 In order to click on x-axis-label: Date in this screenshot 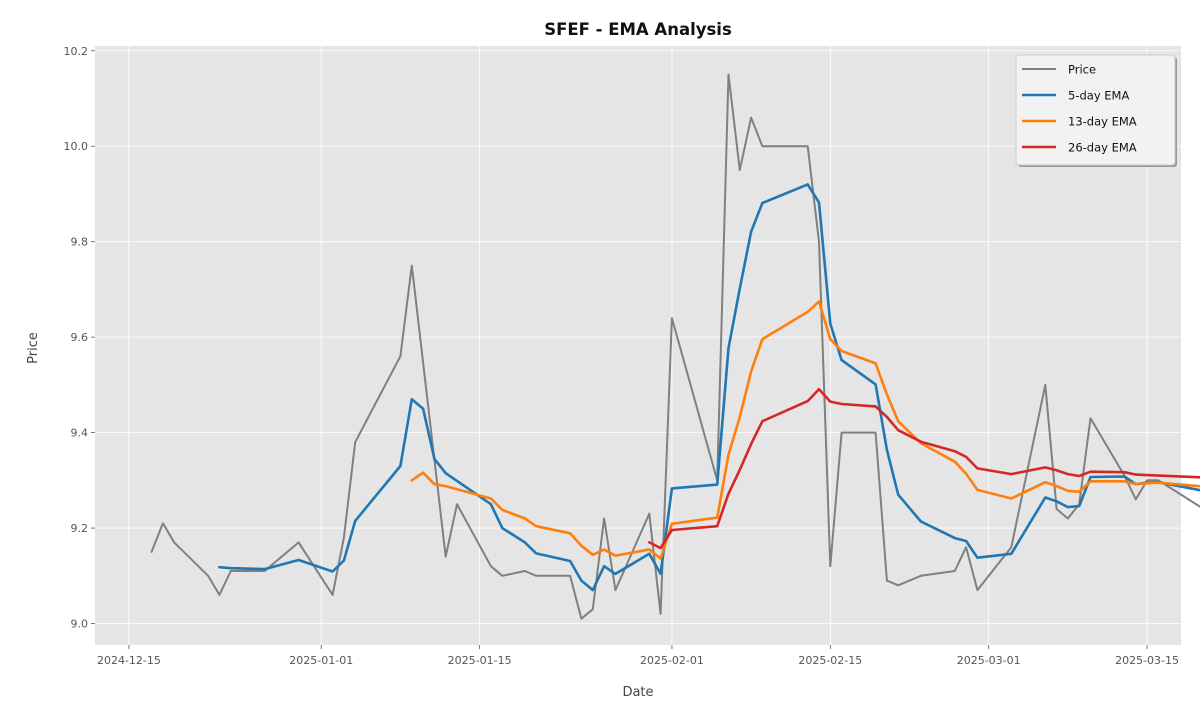, I will do `click(637, 692)`.